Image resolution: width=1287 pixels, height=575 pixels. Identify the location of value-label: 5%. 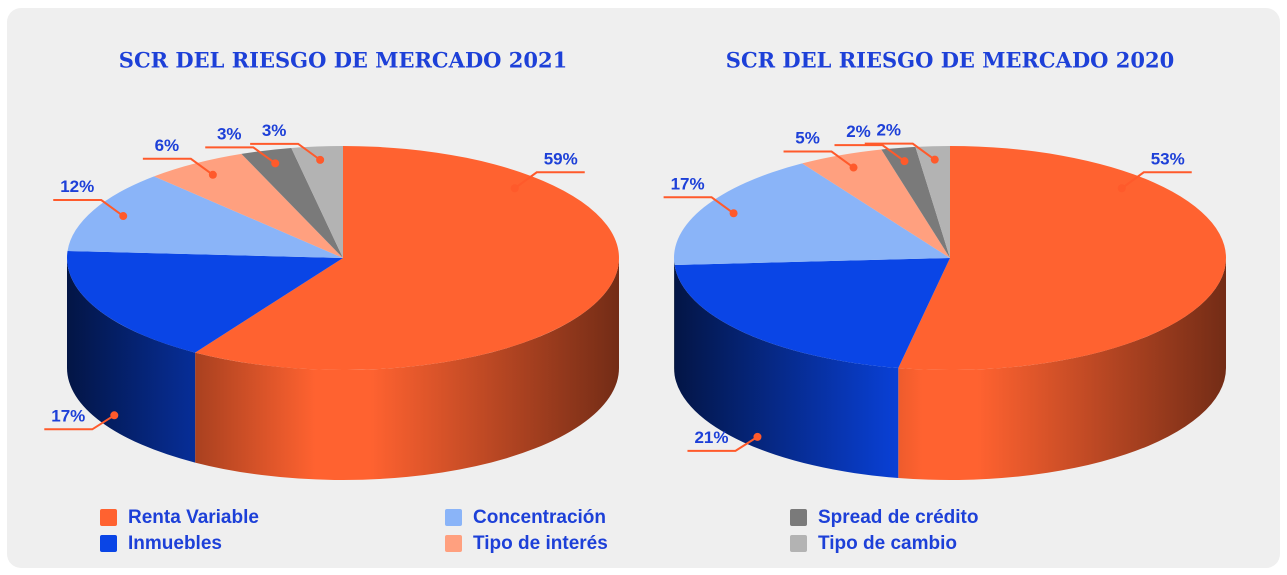
(807, 138).